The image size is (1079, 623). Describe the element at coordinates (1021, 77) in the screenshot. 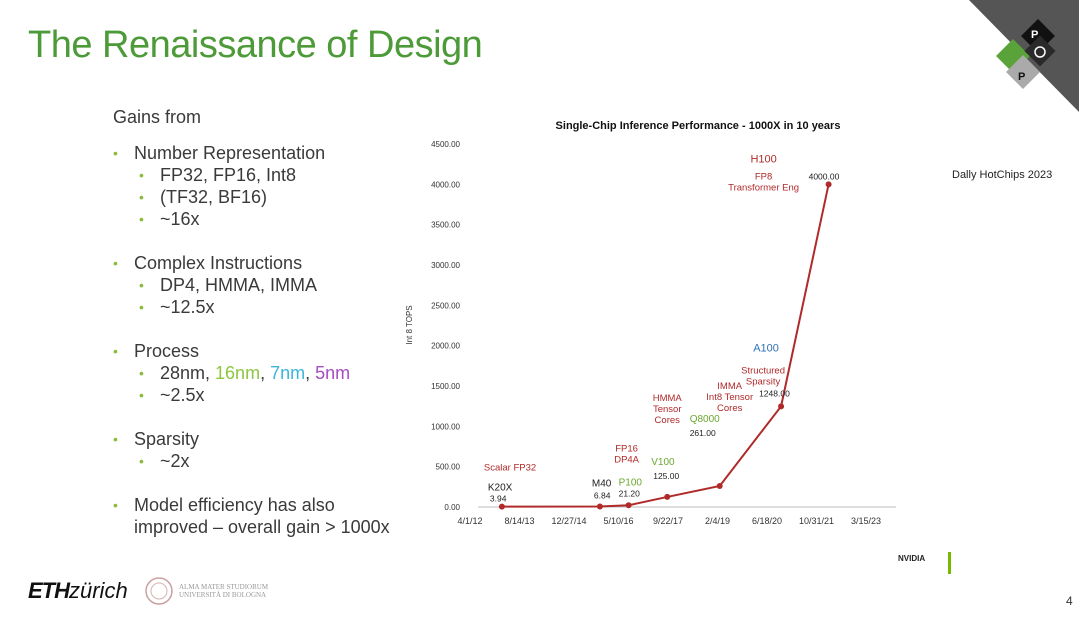

I see `corner-letter-p-bottom: P` at that location.